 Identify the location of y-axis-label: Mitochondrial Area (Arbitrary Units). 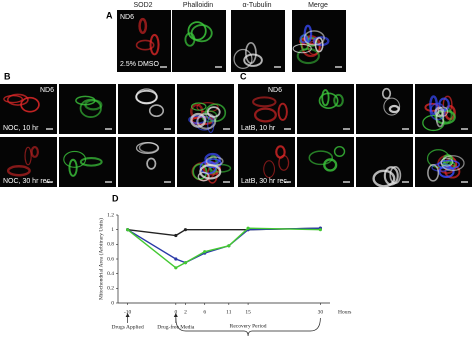
(100, 259).